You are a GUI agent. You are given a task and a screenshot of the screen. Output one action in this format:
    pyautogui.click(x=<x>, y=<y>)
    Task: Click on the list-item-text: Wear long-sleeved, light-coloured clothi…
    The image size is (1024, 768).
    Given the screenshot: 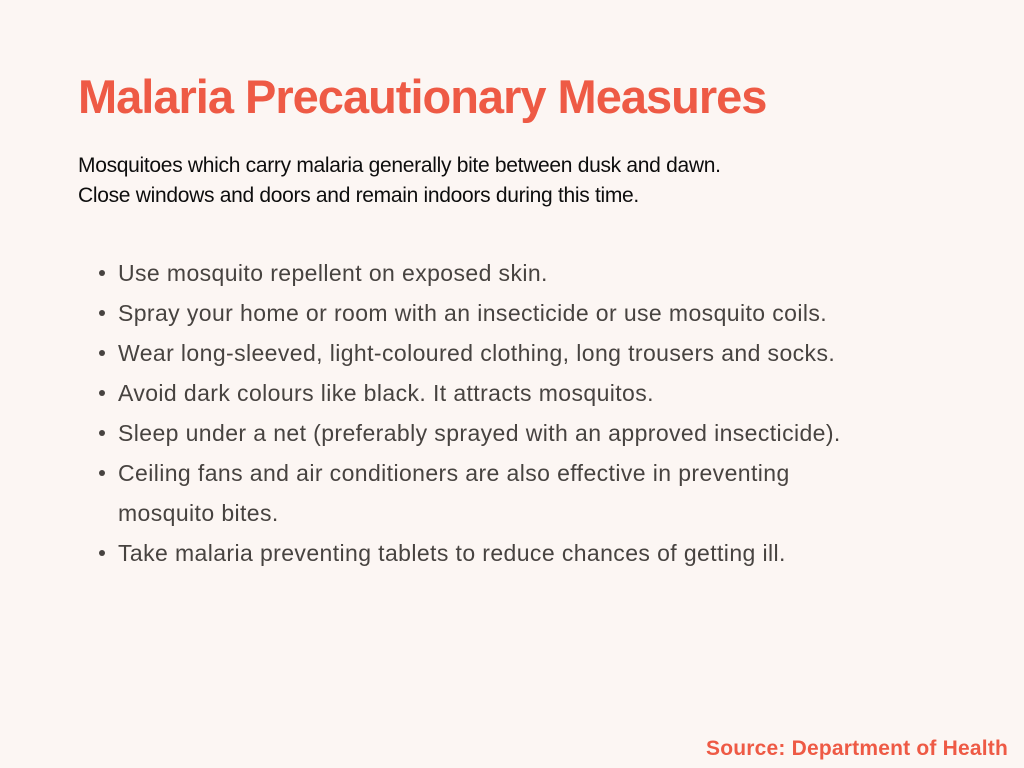 What is the action you would take?
    pyautogui.click(x=477, y=353)
    